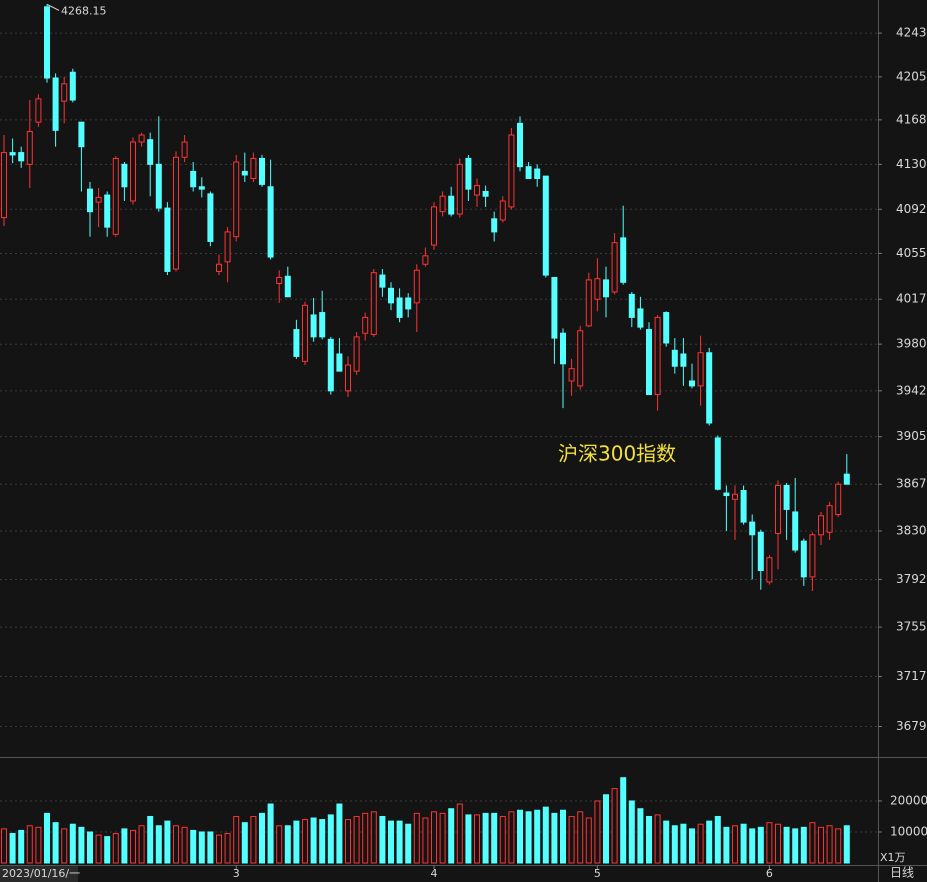  I want to click on y-tick-label: 3717, so click(911, 676).